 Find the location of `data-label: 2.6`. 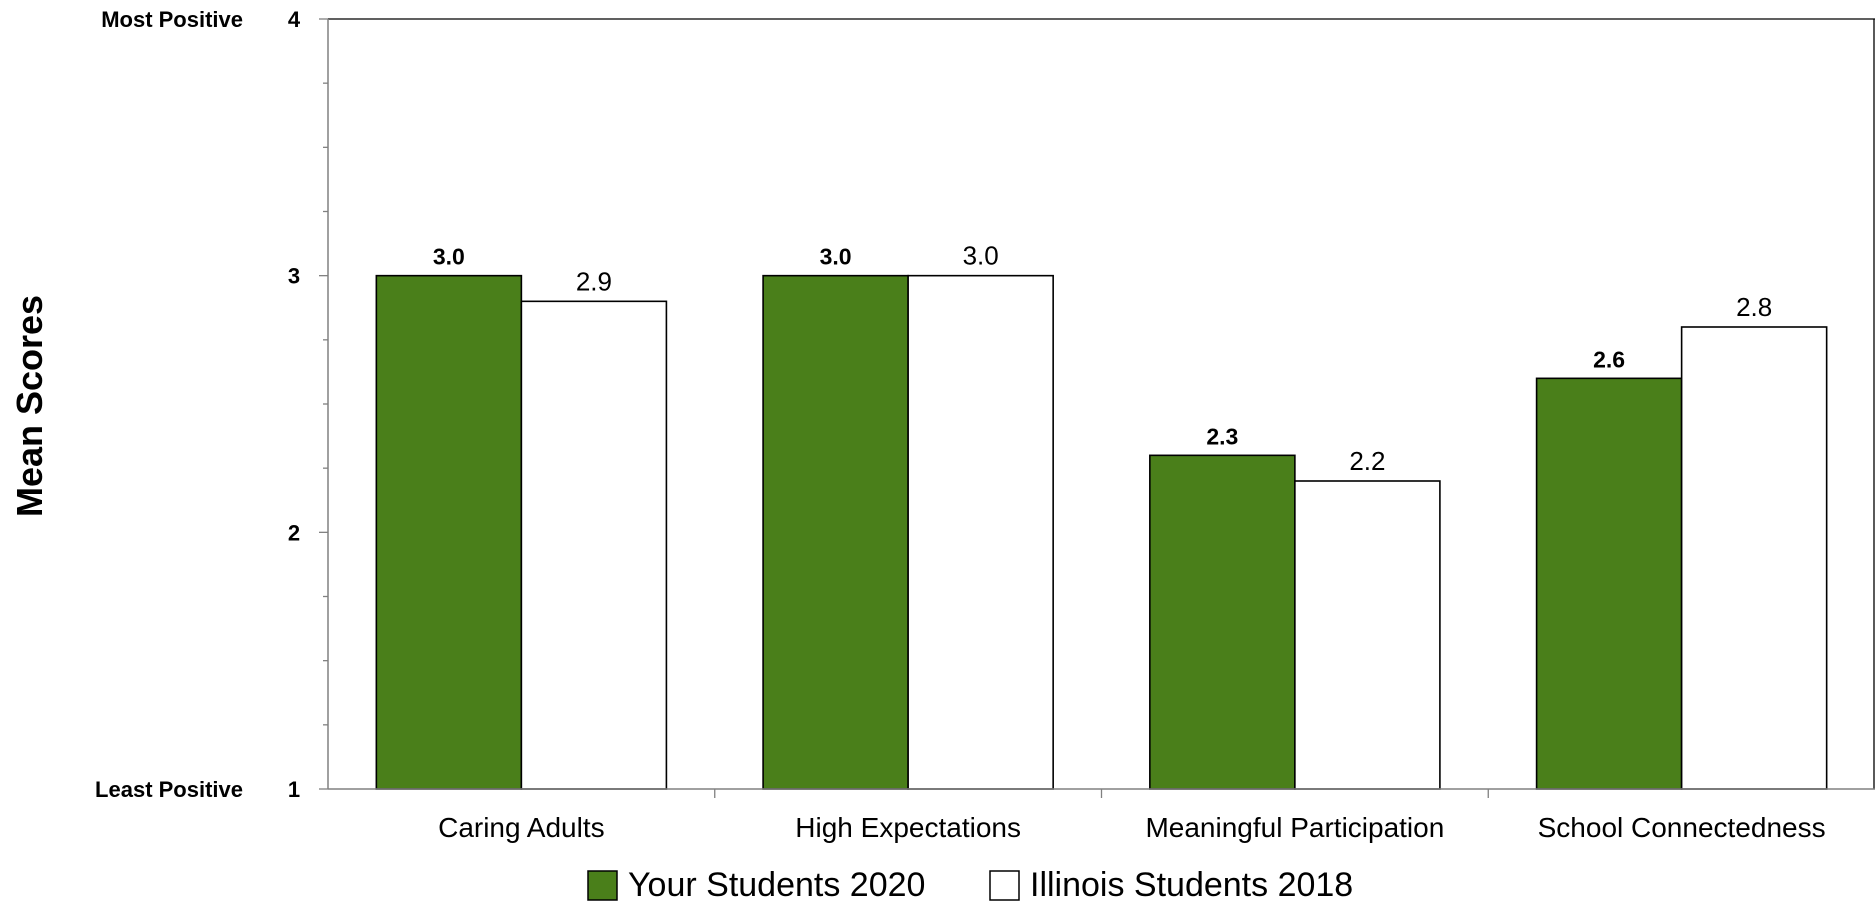

data-label: 2.6 is located at coordinates (1609, 359).